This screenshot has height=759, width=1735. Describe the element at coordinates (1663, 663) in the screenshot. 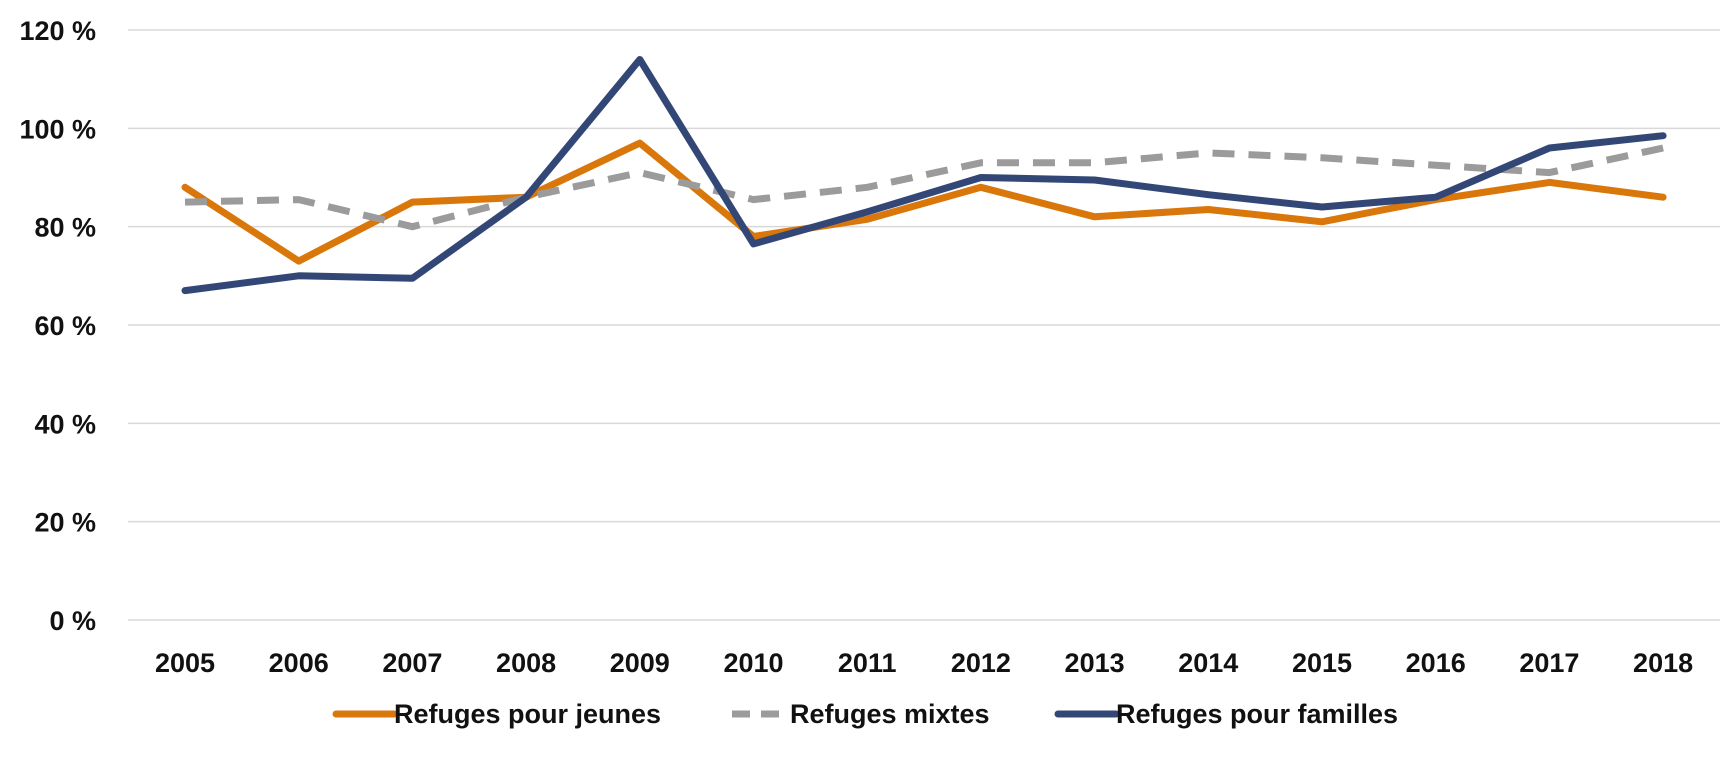

I see `x-tick-label: 2018` at that location.